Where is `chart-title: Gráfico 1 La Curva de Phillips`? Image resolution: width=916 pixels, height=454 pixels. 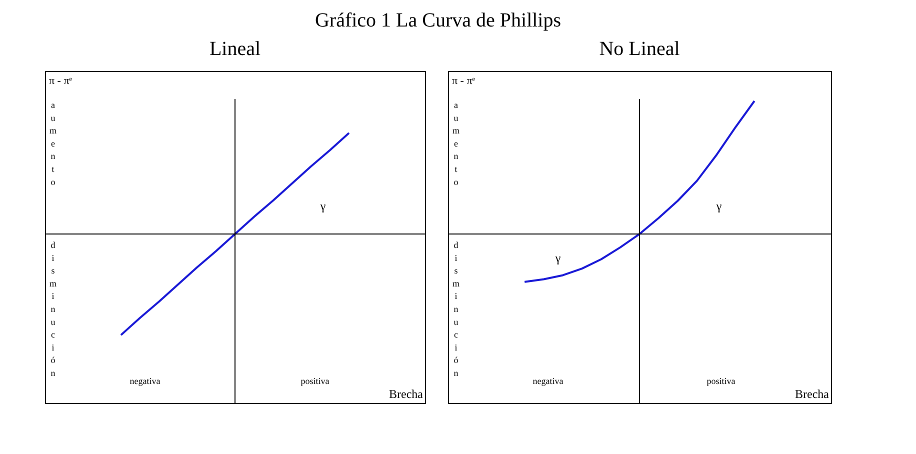 chart-title: Gráfico 1 La Curva de Phillips is located at coordinates (438, 21).